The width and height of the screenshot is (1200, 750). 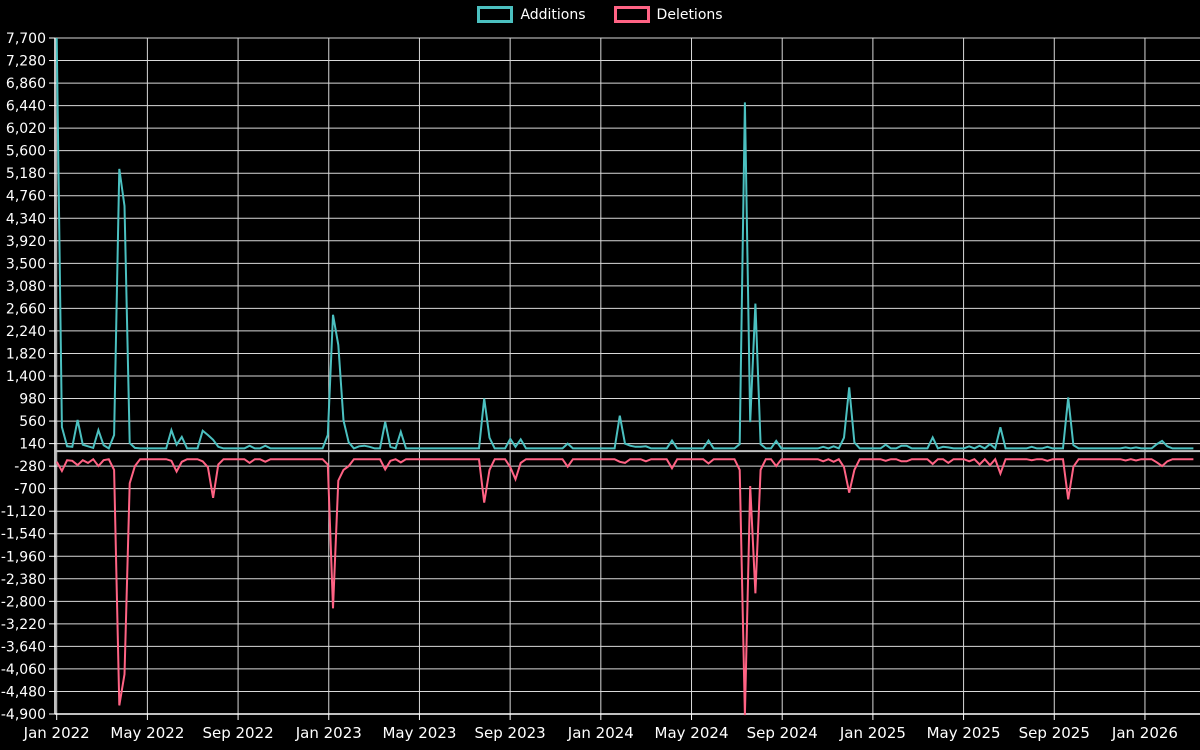 What do you see at coordinates (23, 580) in the screenshot?
I see `y-tick-label: -2,380` at bounding box center [23, 580].